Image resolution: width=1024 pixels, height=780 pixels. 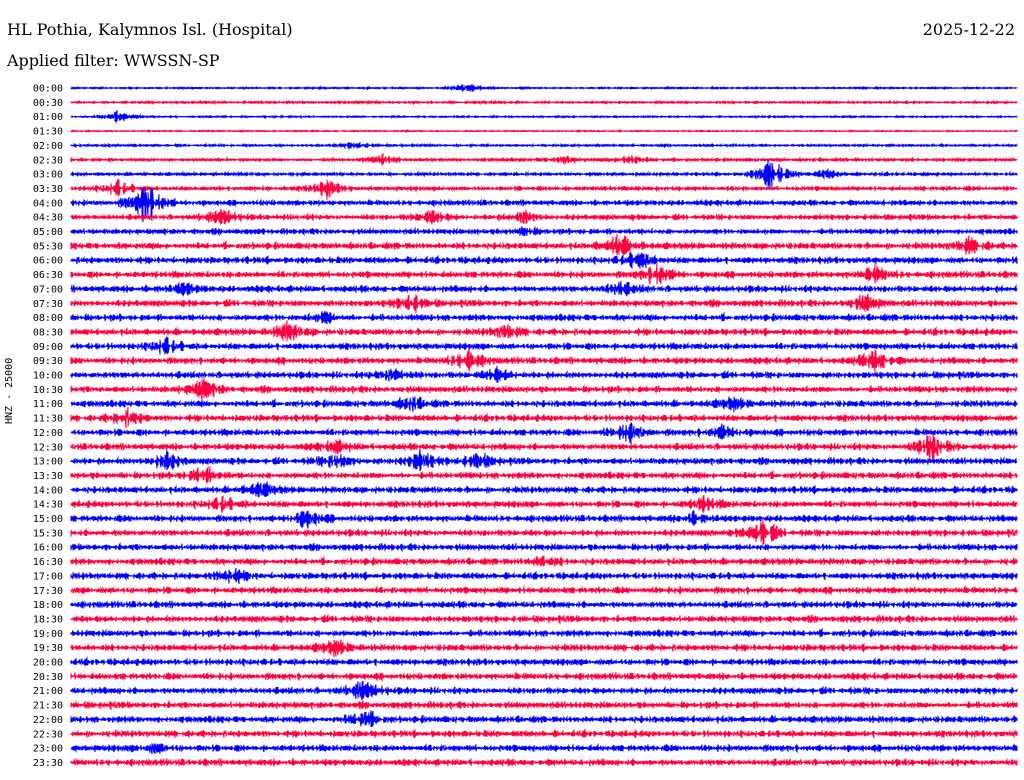 I want to click on time-tick-label: 00:00, so click(x=48, y=89).